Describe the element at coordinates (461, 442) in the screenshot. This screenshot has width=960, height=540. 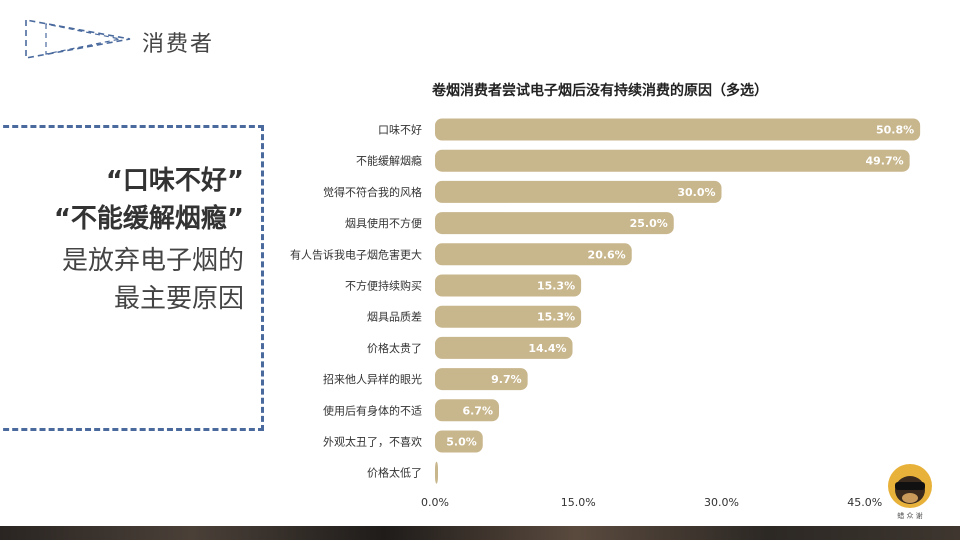
I see `value-label: 5.0%` at that location.